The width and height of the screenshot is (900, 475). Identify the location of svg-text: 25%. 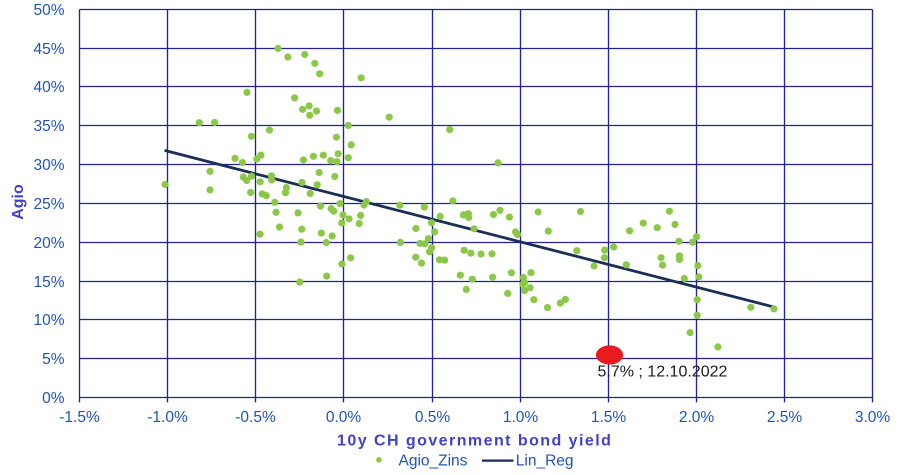
(48, 204).